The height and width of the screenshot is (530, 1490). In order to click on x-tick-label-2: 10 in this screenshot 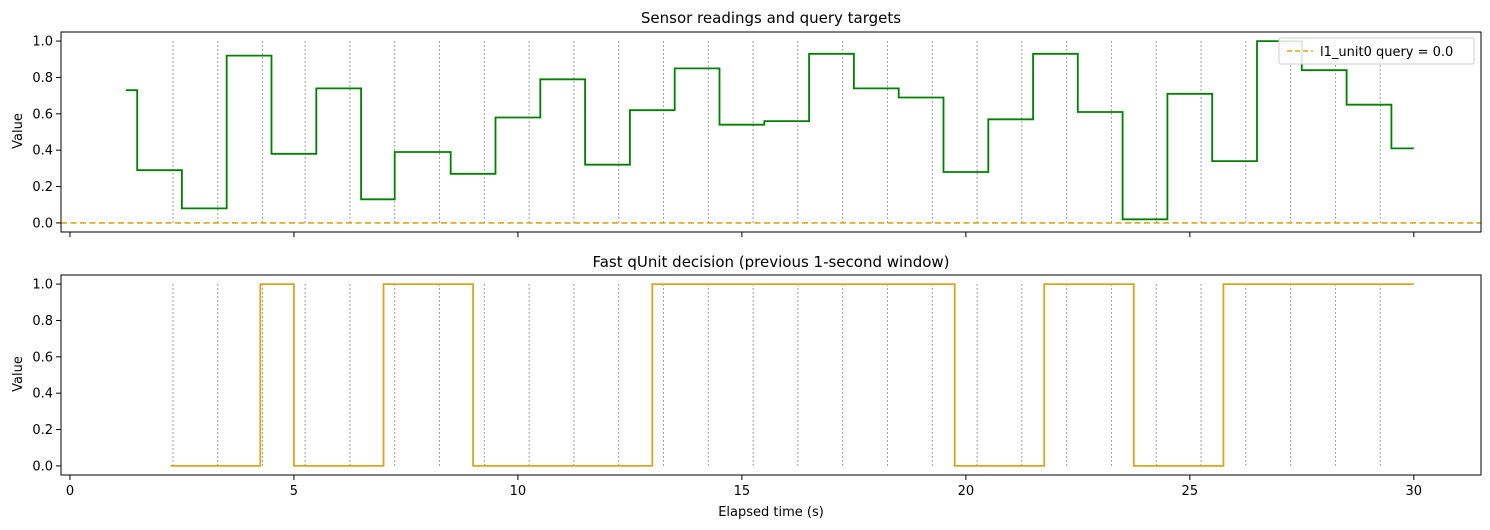, I will do `click(518, 491)`.